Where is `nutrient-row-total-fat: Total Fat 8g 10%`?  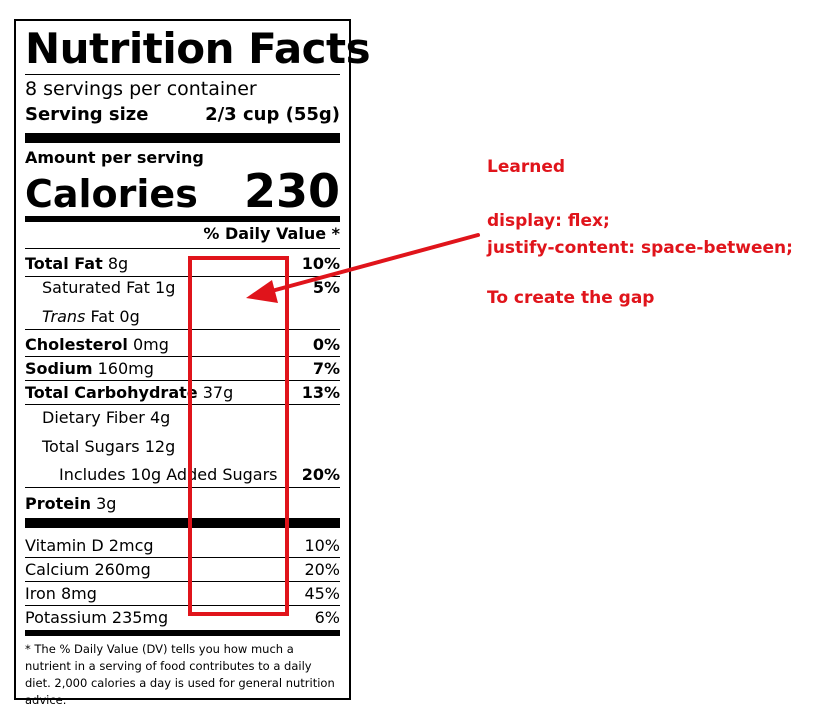
nutrient-row-total-fat: Total Fat 8g 10% is located at coordinates (182, 264).